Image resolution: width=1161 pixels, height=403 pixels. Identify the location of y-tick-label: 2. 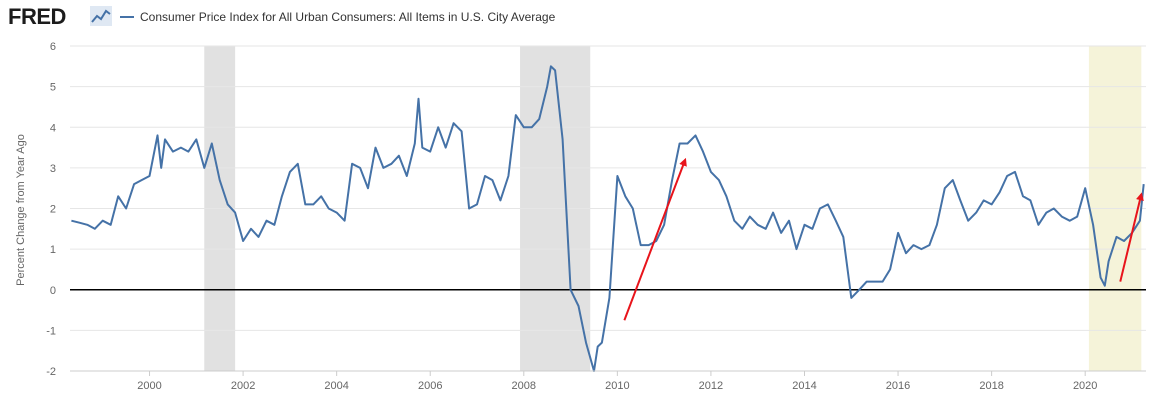
(53, 210).